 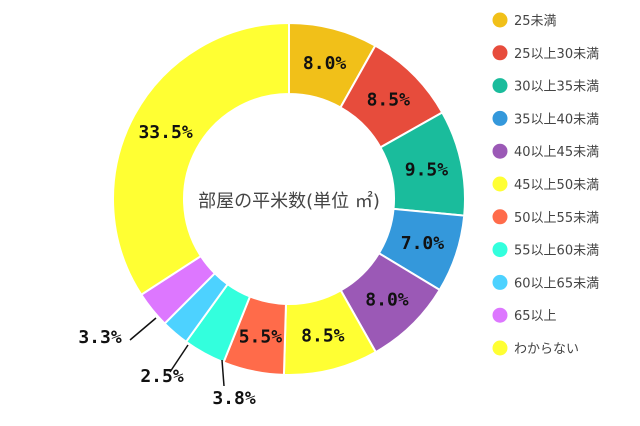 I want to click on slice-label-5: 8.5%, so click(x=323, y=335).